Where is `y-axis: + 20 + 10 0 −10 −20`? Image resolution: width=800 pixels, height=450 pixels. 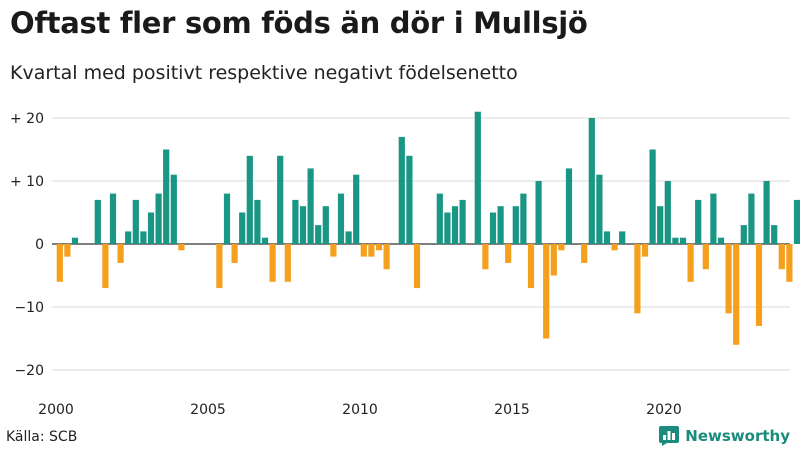 y-axis: + 20 + 10 0 −10 −20 is located at coordinates (27, 245).